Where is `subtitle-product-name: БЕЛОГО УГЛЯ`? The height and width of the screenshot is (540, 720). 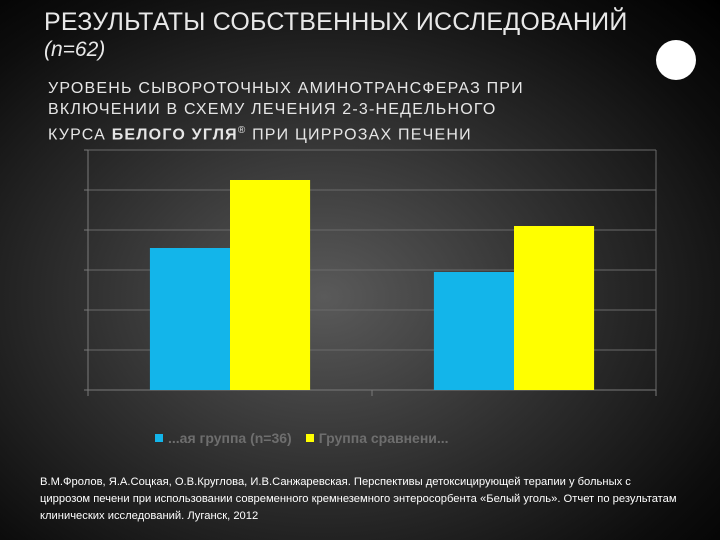 subtitle-product-name: БЕЛОГО УГЛЯ is located at coordinates (174, 135).